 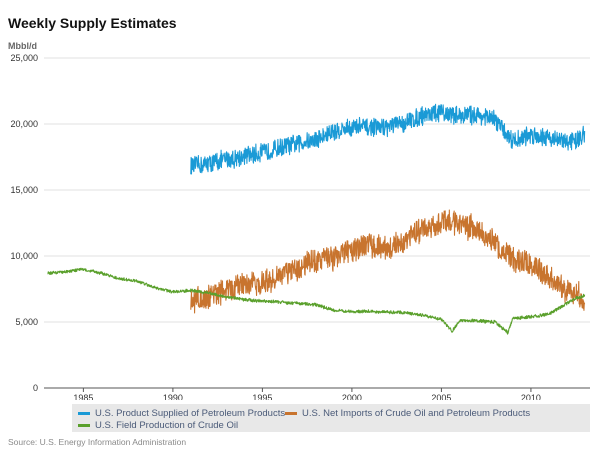 What do you see at coordinates (35, 388) in the screenshot?
I see `y-tick-label: 0` at bounding box center [35, 388].